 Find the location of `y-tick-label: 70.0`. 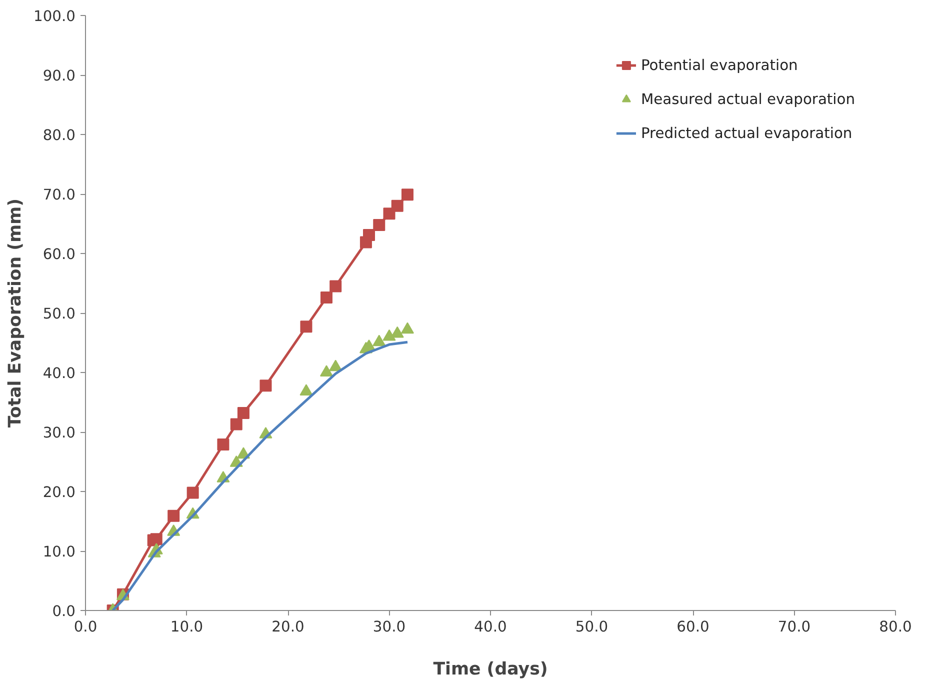

y-tick-label: 70.0 is located at coordinates (59, 195).